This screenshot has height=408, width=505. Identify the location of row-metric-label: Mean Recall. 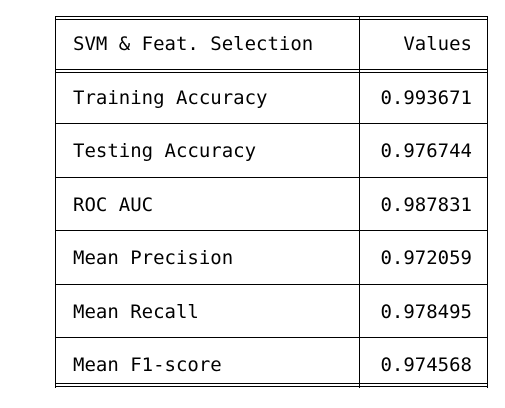
(136, 312).